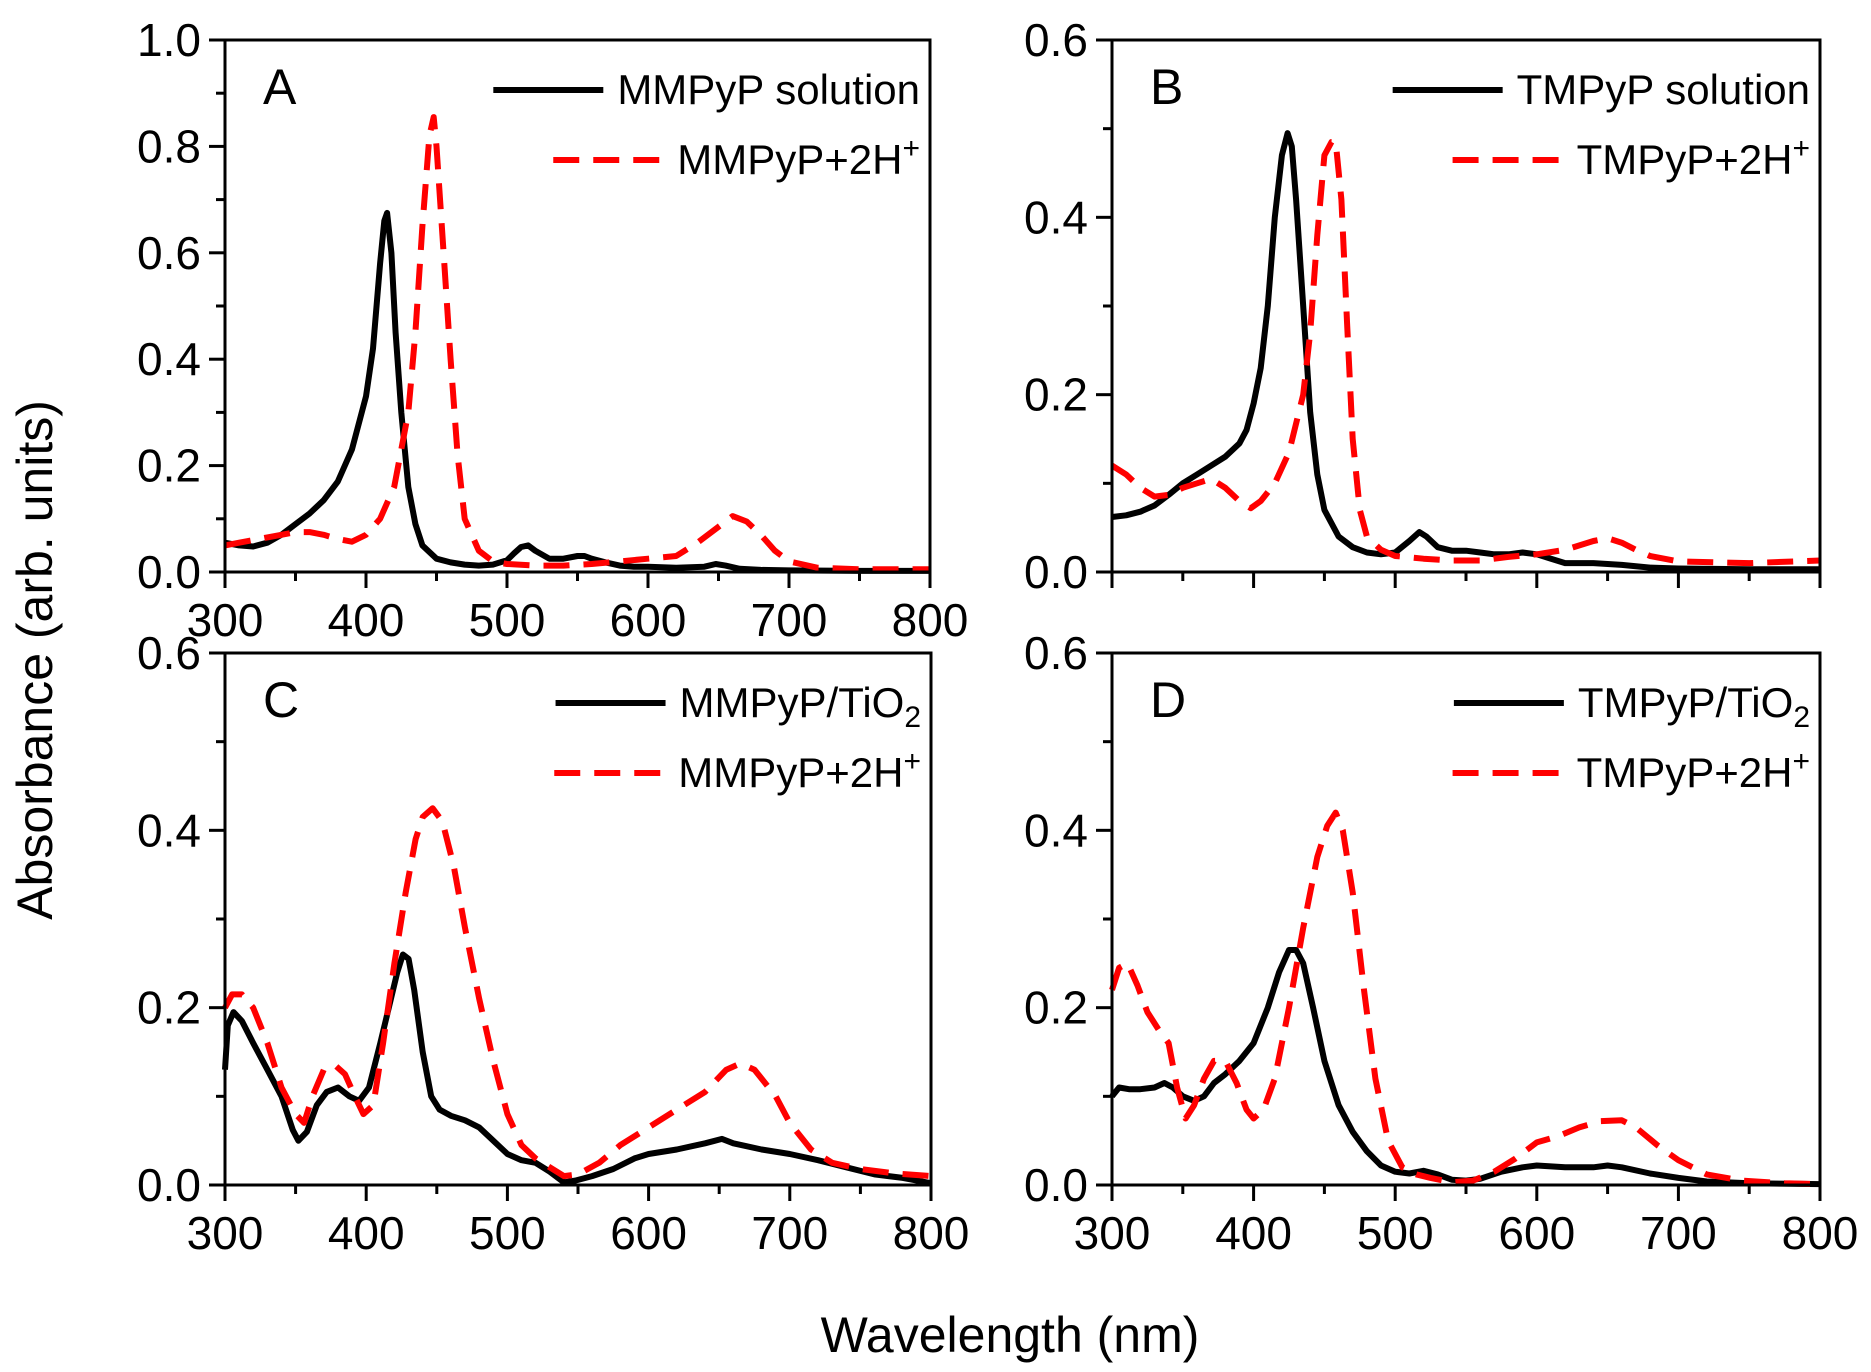 Image resolution: width=1871 pixels, height=1372 pixels. I want to click on panel-c-x-tick-label: 800, so click(931, 1233).